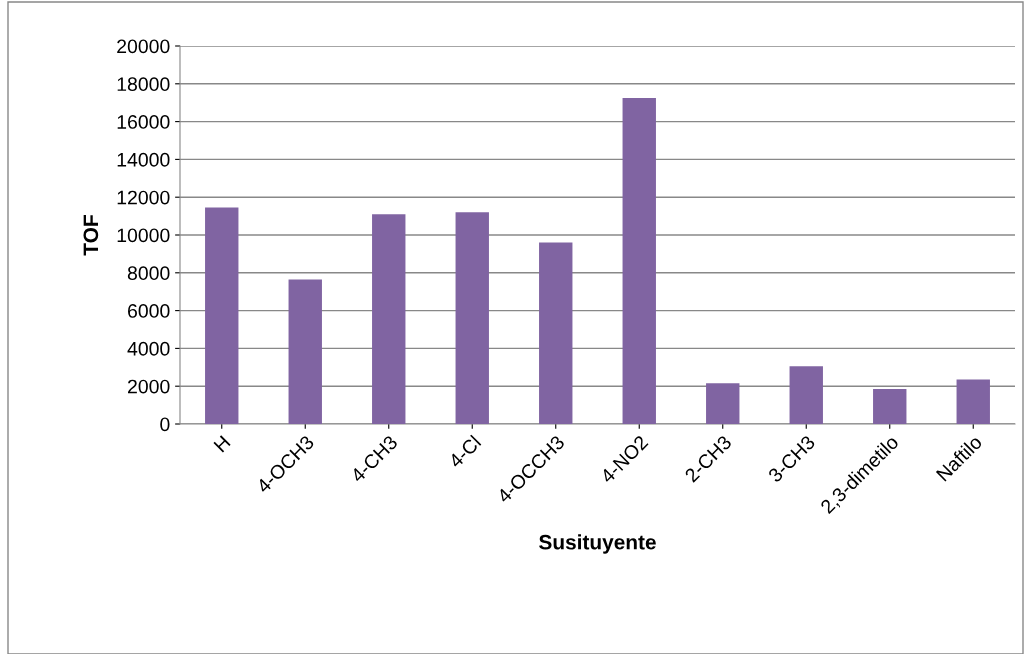 This screenshot has height=654, width=1030. Describe the element at coordinates (91, 235) in the screenshot. I see `y-axis-title: TOF` at that location.